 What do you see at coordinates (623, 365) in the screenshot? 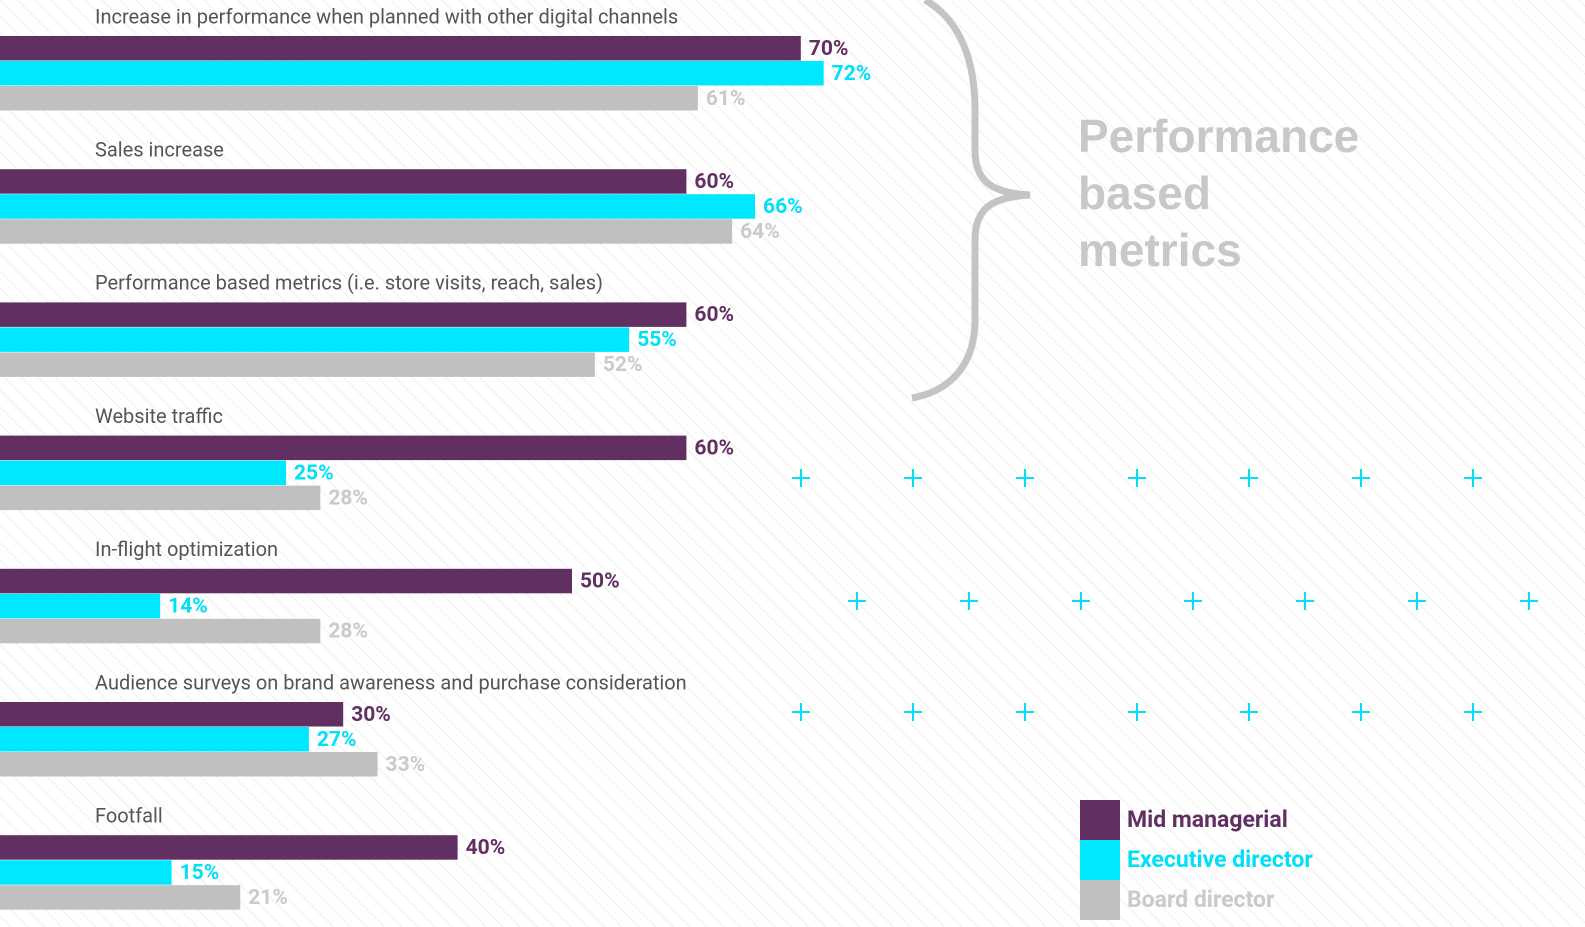
I see `value-label: 52%` at bounding box center [623, 365].